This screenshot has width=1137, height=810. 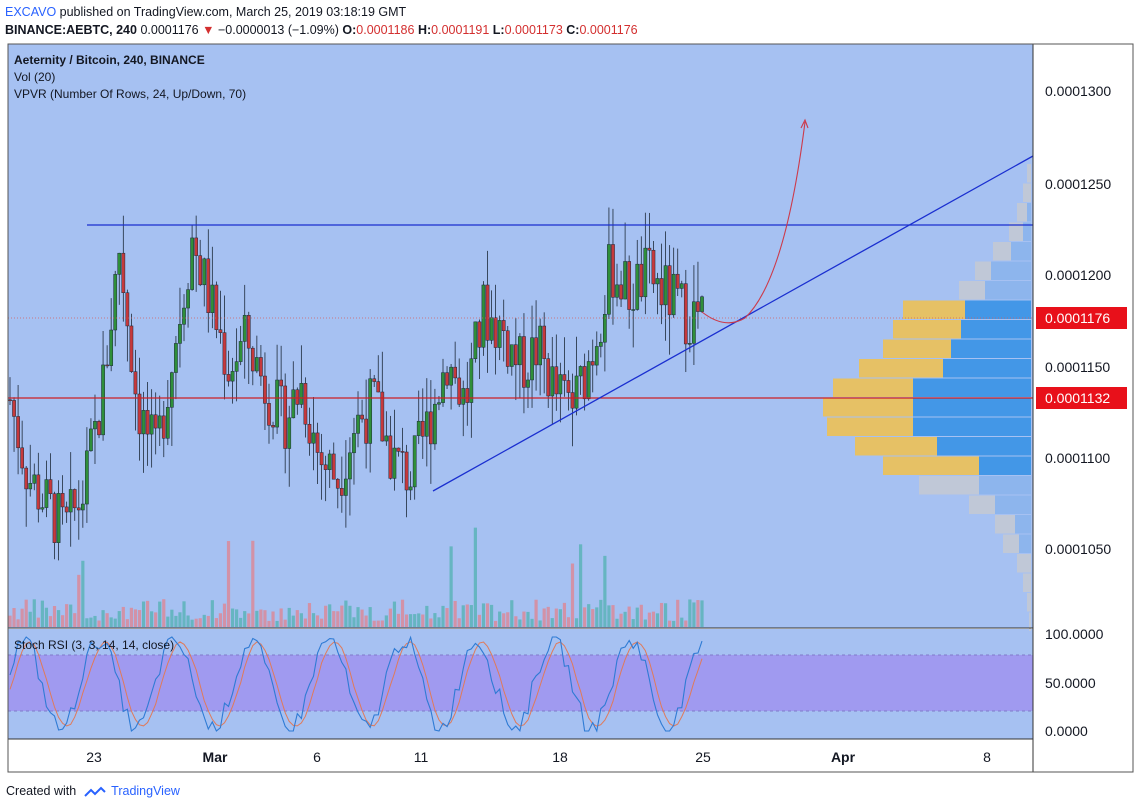 I want to click on stoch-legend: Stoch RSI (3, 3, 14, 14, close), so click(x=94, y=645).